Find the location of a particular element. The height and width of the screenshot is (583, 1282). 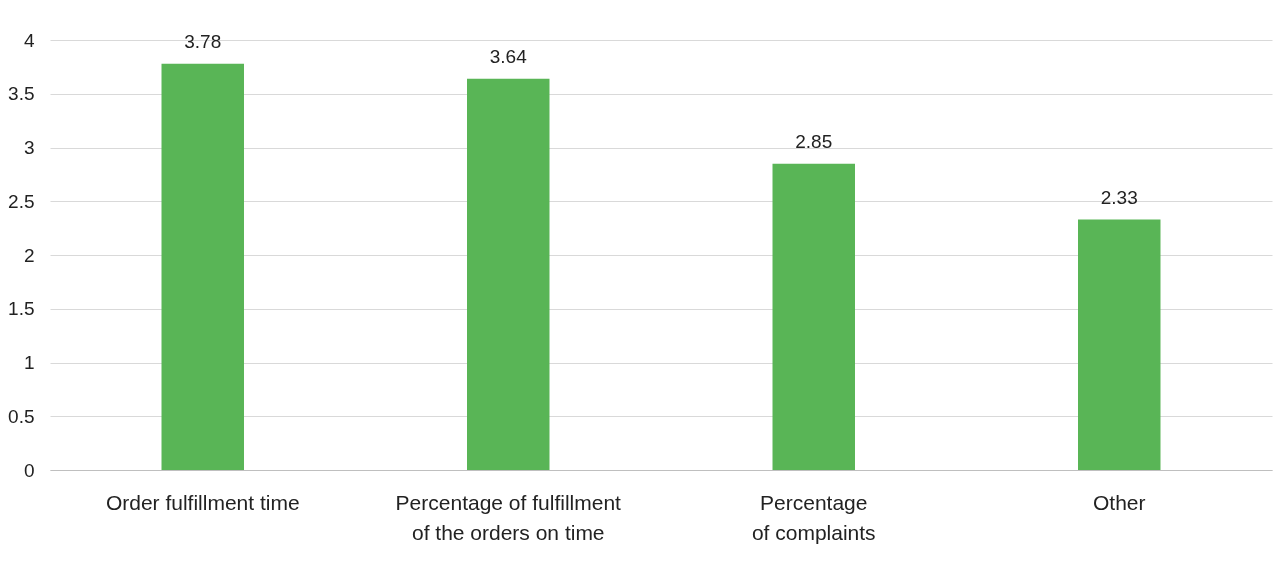

data-label: 2.85 is located at coordinates (814, 141).